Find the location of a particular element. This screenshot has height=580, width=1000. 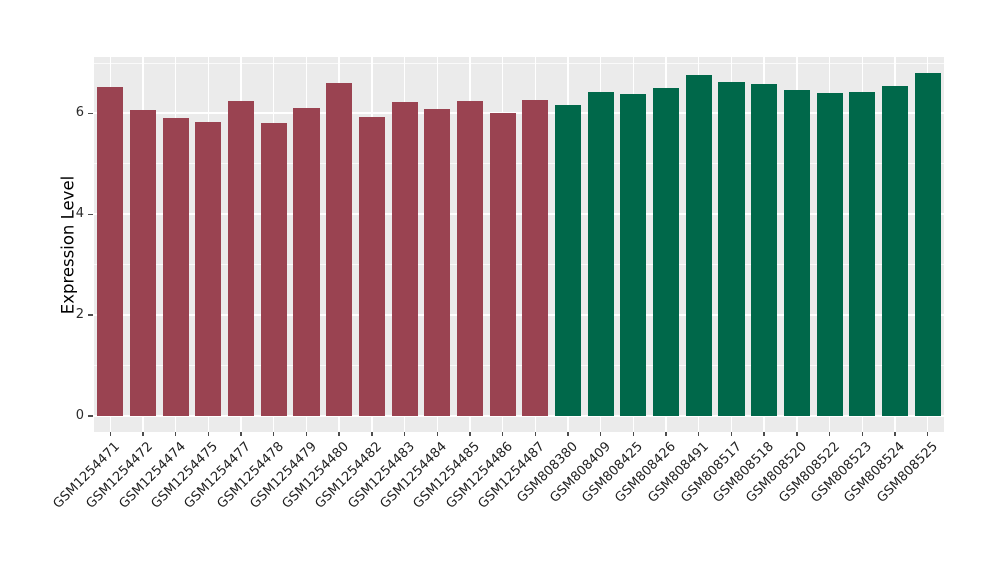

bar-GSM1254474 is located at coordinates (175, 266).